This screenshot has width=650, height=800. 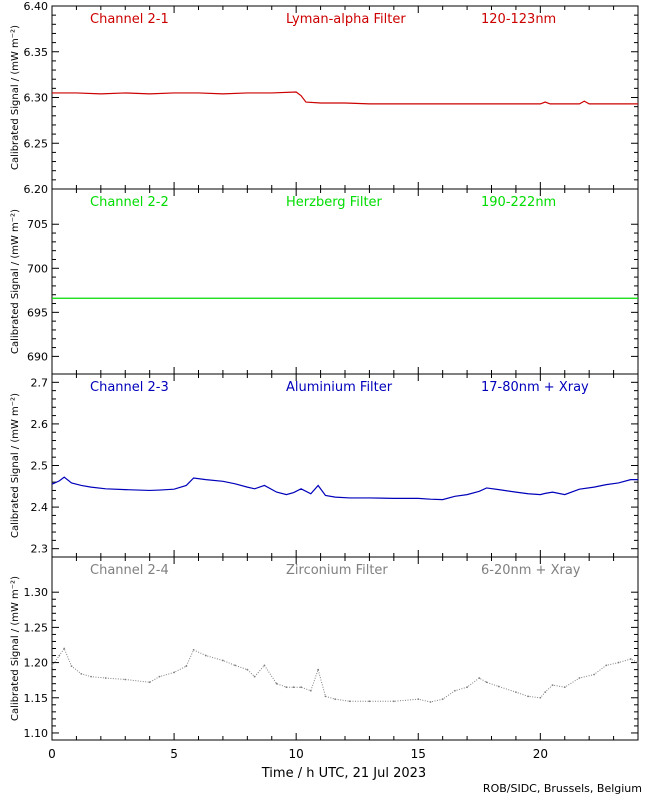 I want to click on panel-3-ytick-label: 2.4, so click(x=40, y=507).